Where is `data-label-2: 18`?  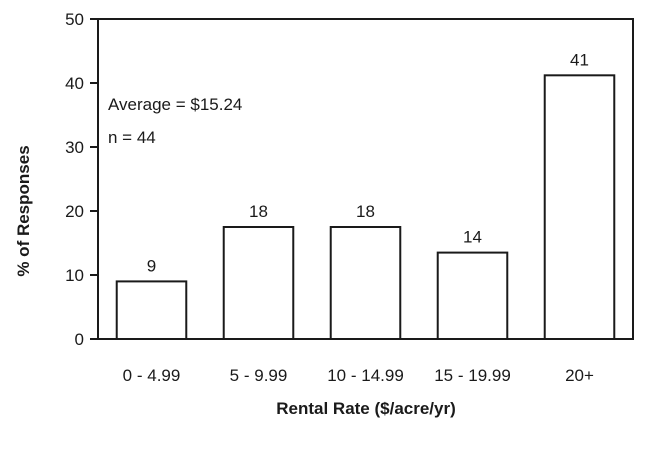 data-label-2: 18 is located at coordinates (365, 211).